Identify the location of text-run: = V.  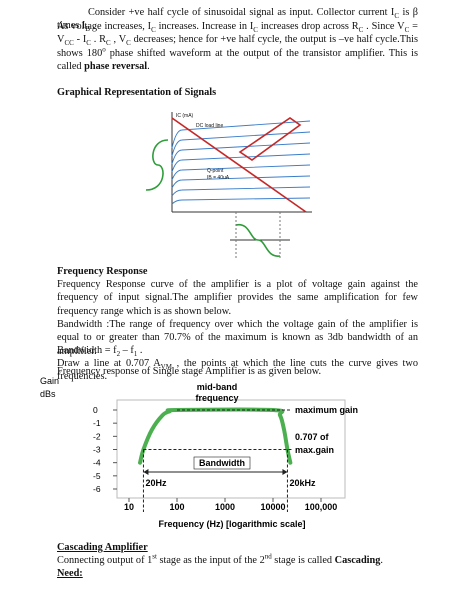
(237, 33).